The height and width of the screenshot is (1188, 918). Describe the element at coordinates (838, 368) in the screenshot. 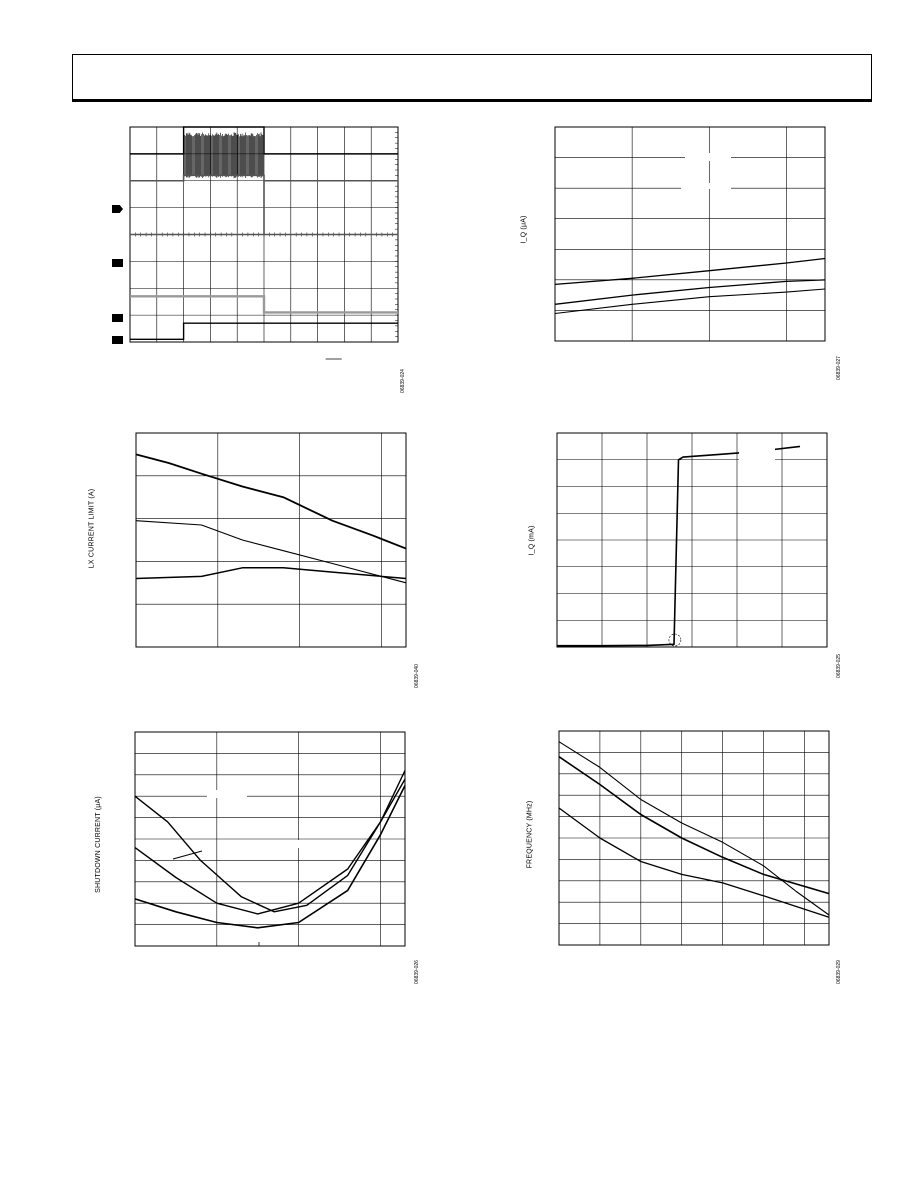

I see `figure-id: 06839-027` at that location.